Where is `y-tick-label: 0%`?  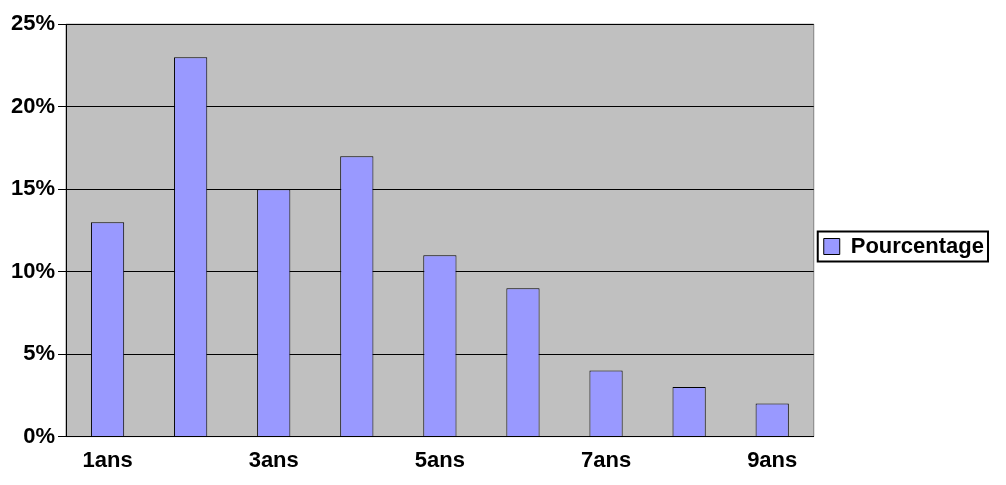
y-tick-label: 0% is located at coordinates (39, 435).